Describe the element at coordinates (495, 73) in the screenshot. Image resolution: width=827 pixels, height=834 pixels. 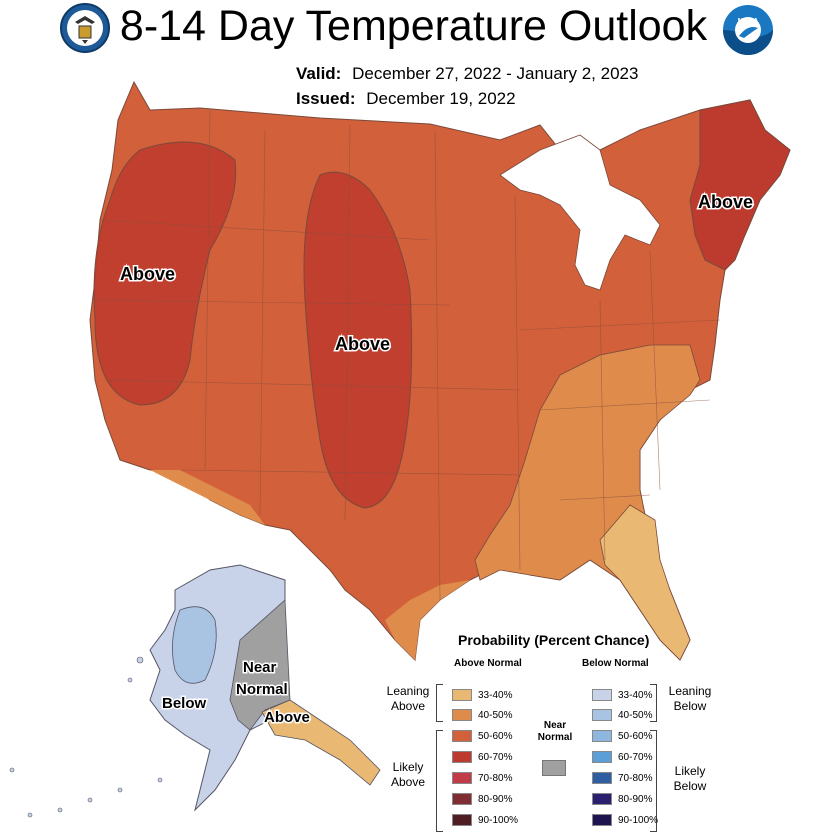
I see `valid-value: December 27, 2022 - January 2, 2023` at that location.